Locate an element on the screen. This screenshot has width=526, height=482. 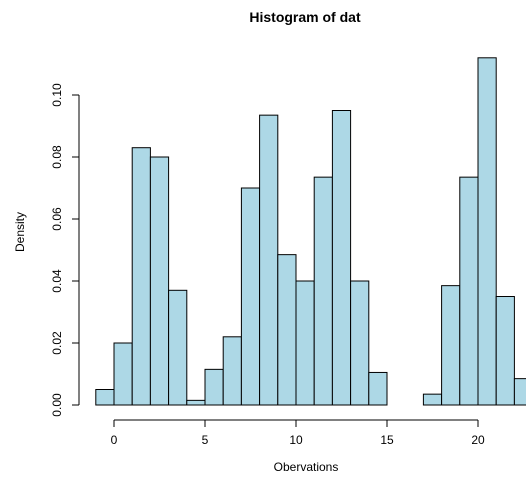
x-axis-label: Obervations is located at coordinates (306, 467).